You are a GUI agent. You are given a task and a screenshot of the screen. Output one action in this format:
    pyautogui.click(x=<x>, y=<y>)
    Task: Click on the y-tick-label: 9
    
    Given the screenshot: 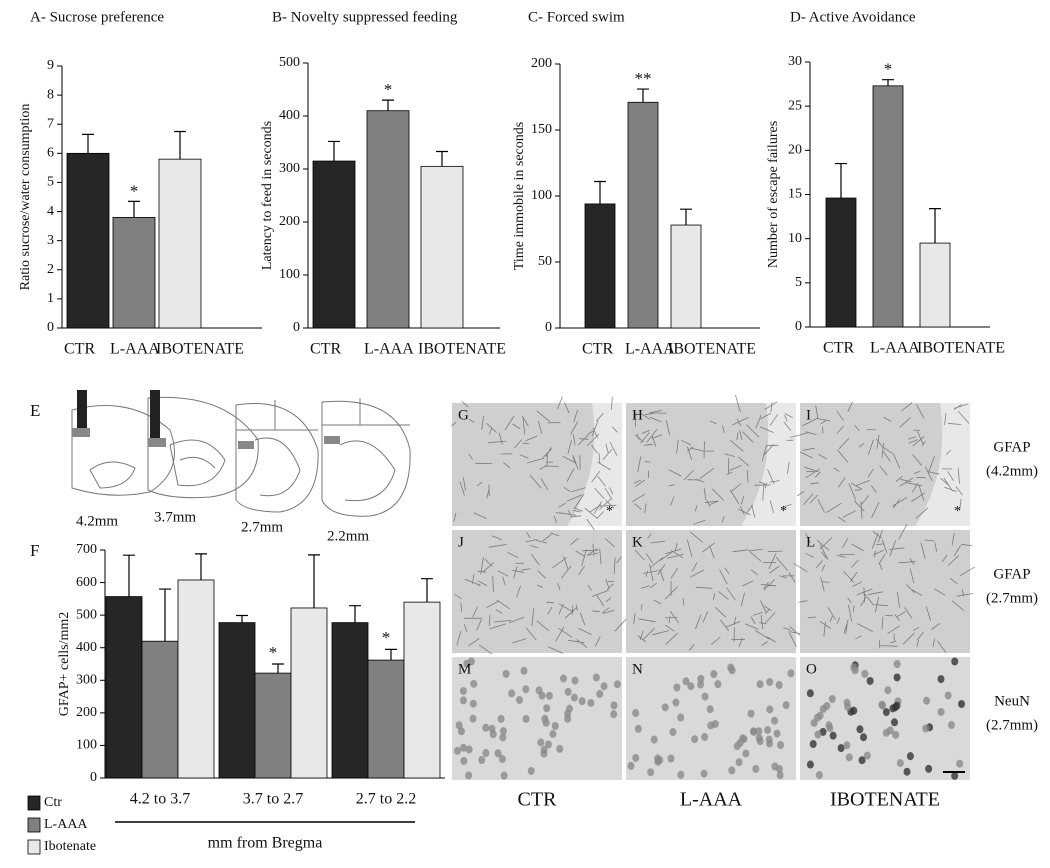 What is the action you would take?
    pyautogui.click(x=50, y=65)
    